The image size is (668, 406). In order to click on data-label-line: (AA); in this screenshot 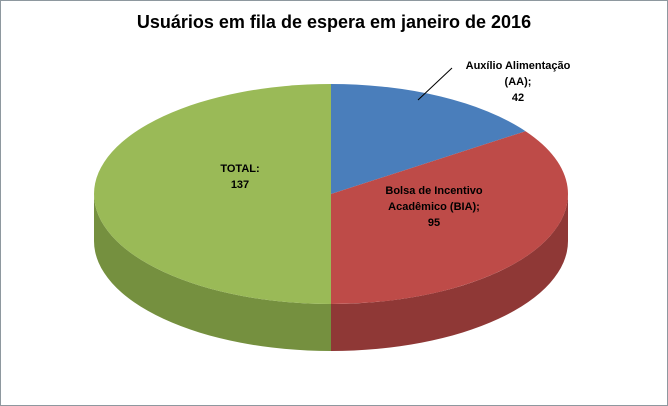, I will do `click(518, 82)`.